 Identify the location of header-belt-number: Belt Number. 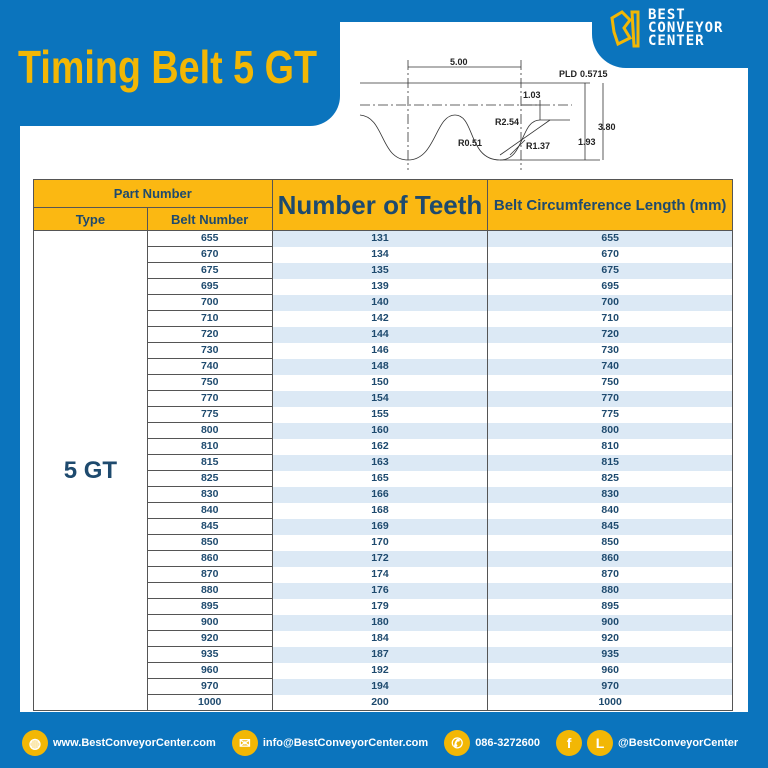
(209, 219).